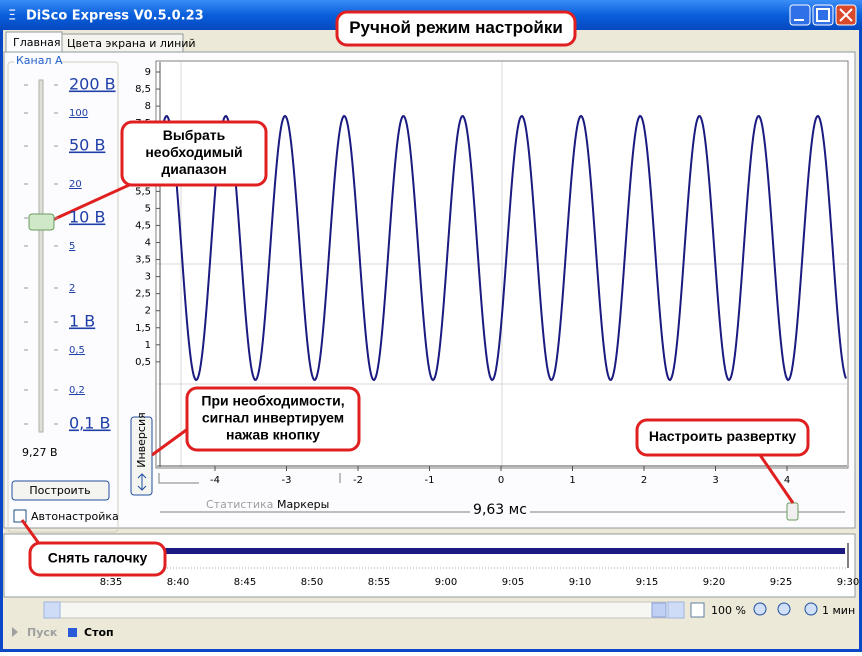  Describe the element at coordinates (580, 582) in the screenshot. I see `time-label: 9:10` at that location.